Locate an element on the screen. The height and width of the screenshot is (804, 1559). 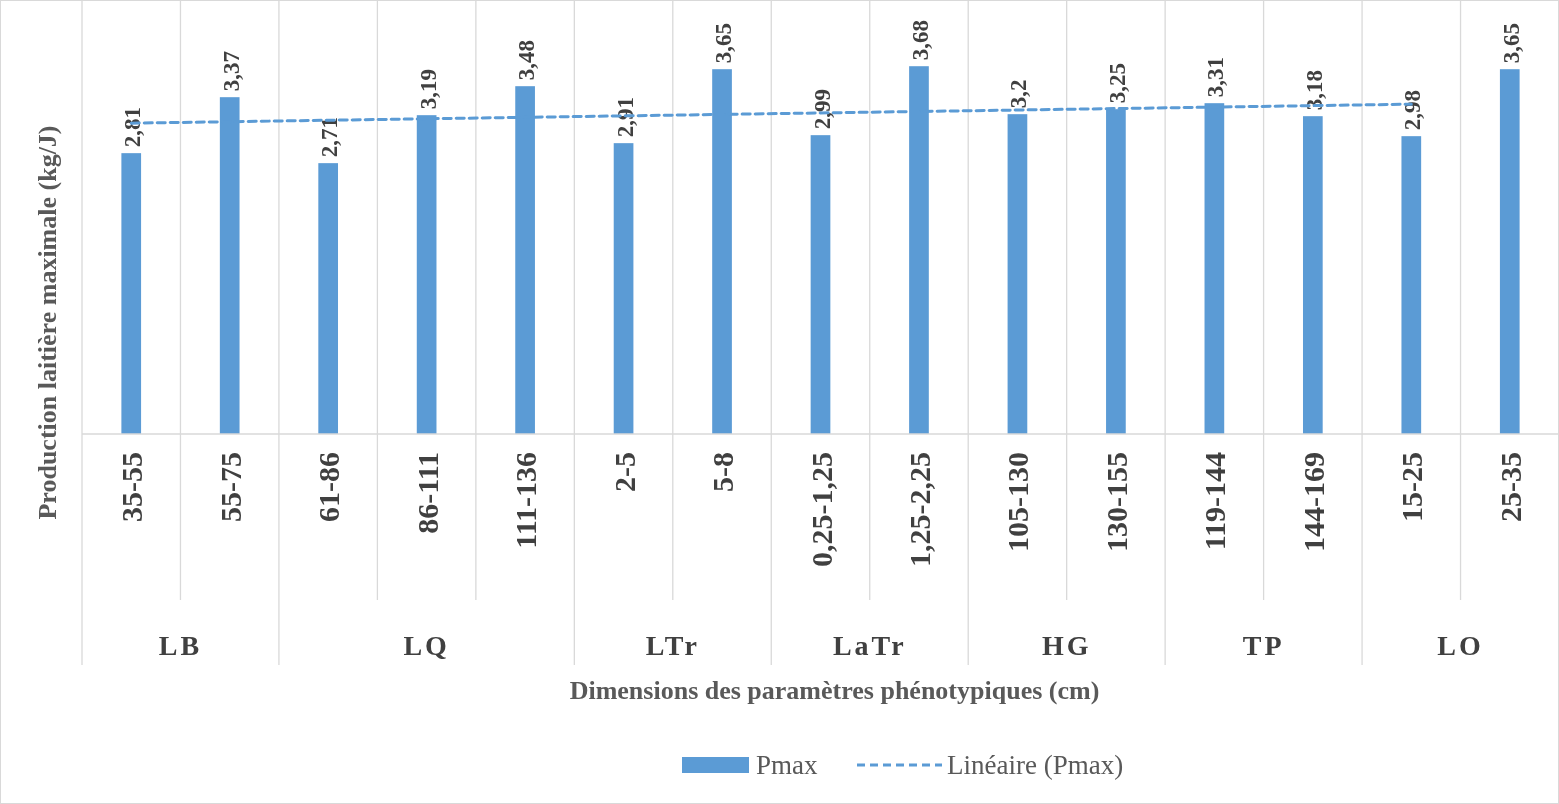
x-tick-label: 25-35 is located at coordinates (1510, 487).